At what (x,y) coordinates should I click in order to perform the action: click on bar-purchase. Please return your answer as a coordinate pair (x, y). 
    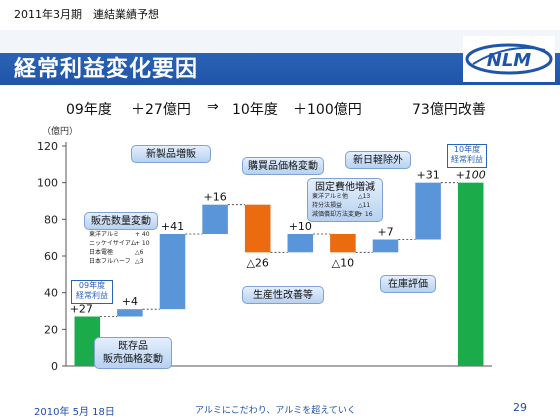
    Looking at the image, I should click on (257, 228).